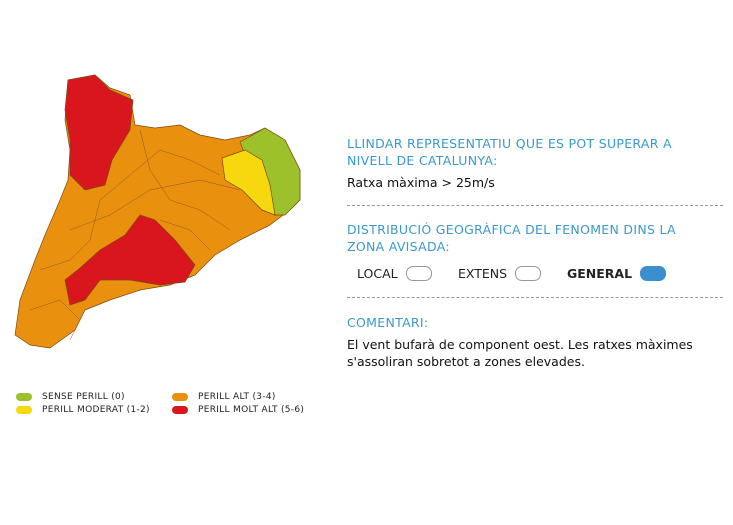 This screenshot has height=525, width=733. I want to click on distribution-option: EXTENS, so click(500, 273).